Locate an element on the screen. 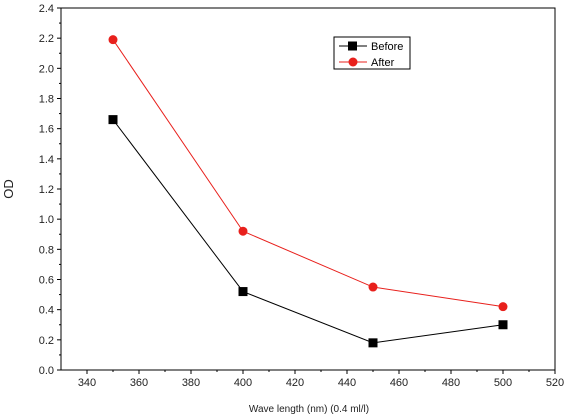 Image resolution: width=565 pixels, height=418 pixels. x-tick-label: 340 is located at coordinates (87, 383).